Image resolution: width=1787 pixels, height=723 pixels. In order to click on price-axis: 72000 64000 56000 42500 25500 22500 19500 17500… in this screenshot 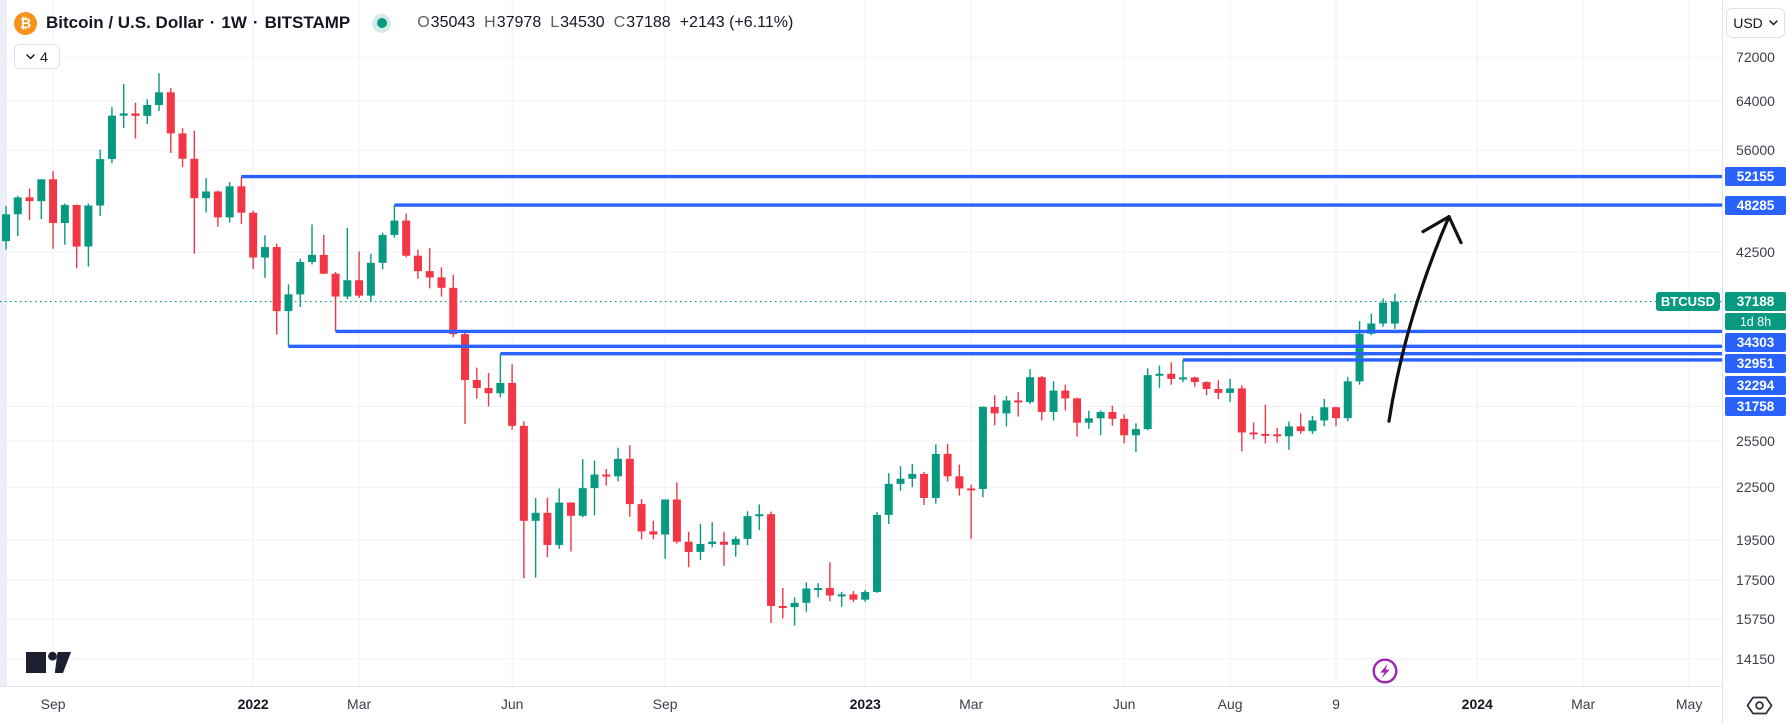, I will do `click(1754, 361)`.